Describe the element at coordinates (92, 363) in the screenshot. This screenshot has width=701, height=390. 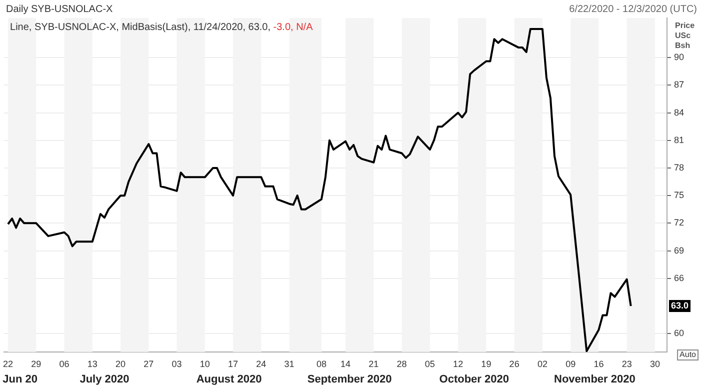
I see `x-tick-label: 13` at that location.